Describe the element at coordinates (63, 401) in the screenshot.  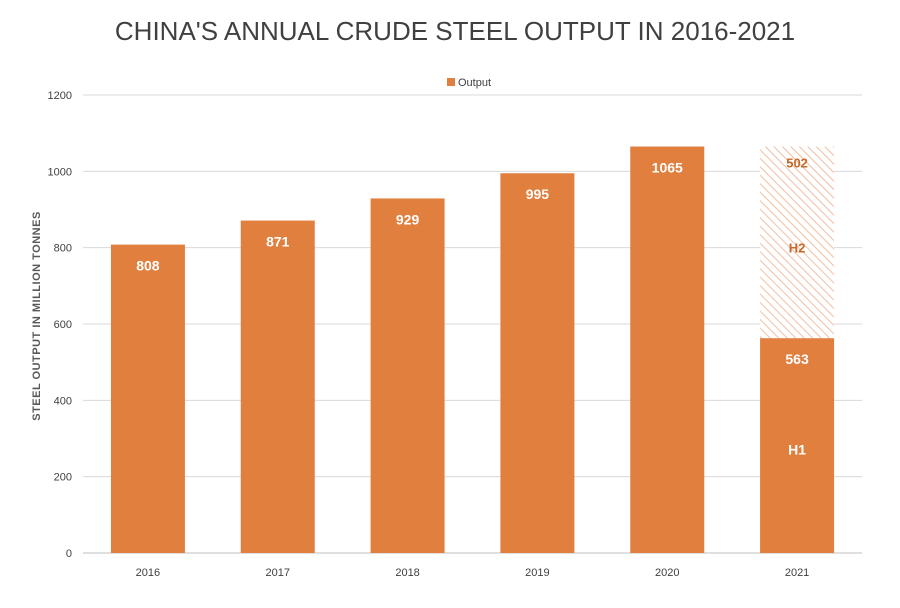
I see `y-tick-label: 400` at that location.